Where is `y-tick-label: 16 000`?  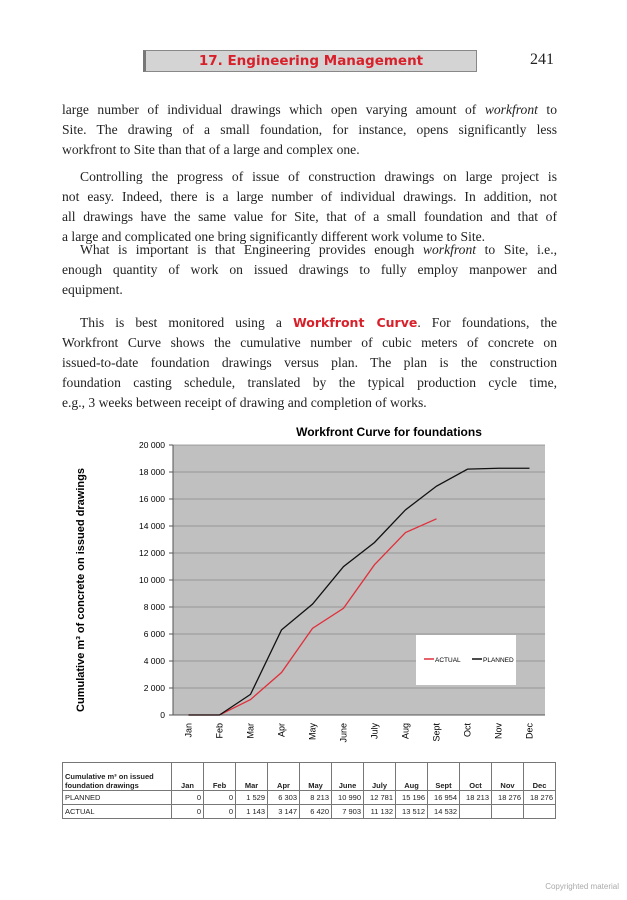 y-tick-label: 16 000 is located at coordinates (152, 499).